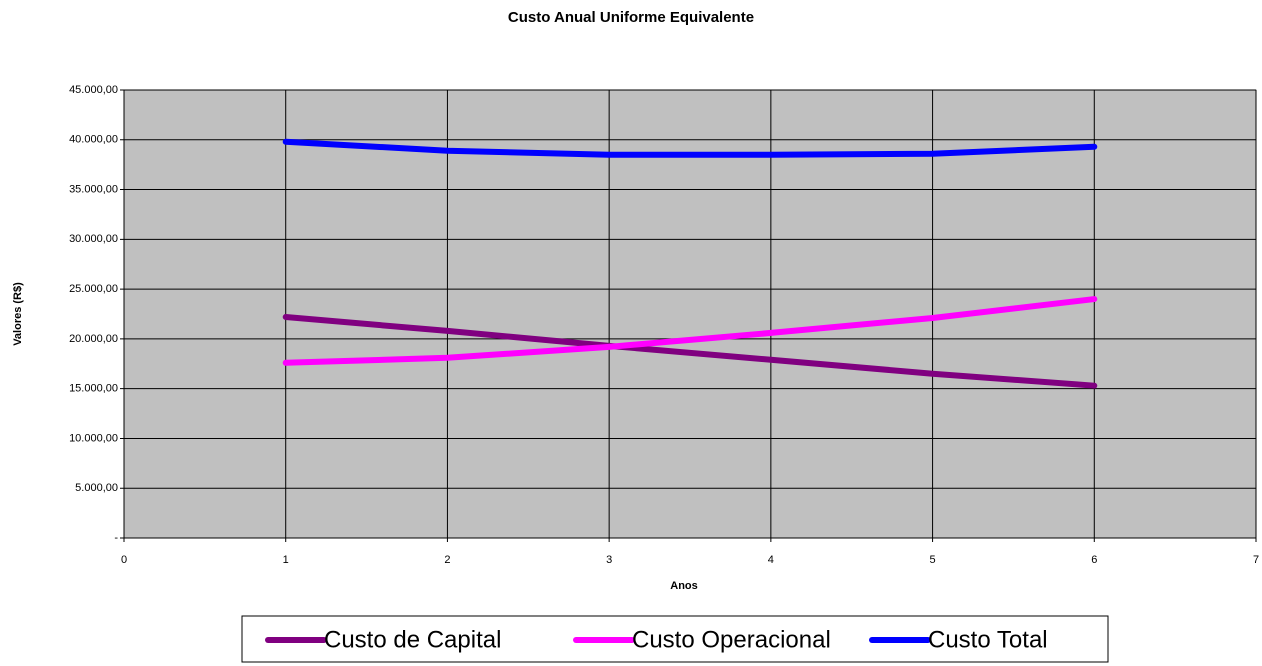  Describe the element at coordinates (93, 339) in the screenshot. I see `y-tick-label: 20.000,00` at that location.